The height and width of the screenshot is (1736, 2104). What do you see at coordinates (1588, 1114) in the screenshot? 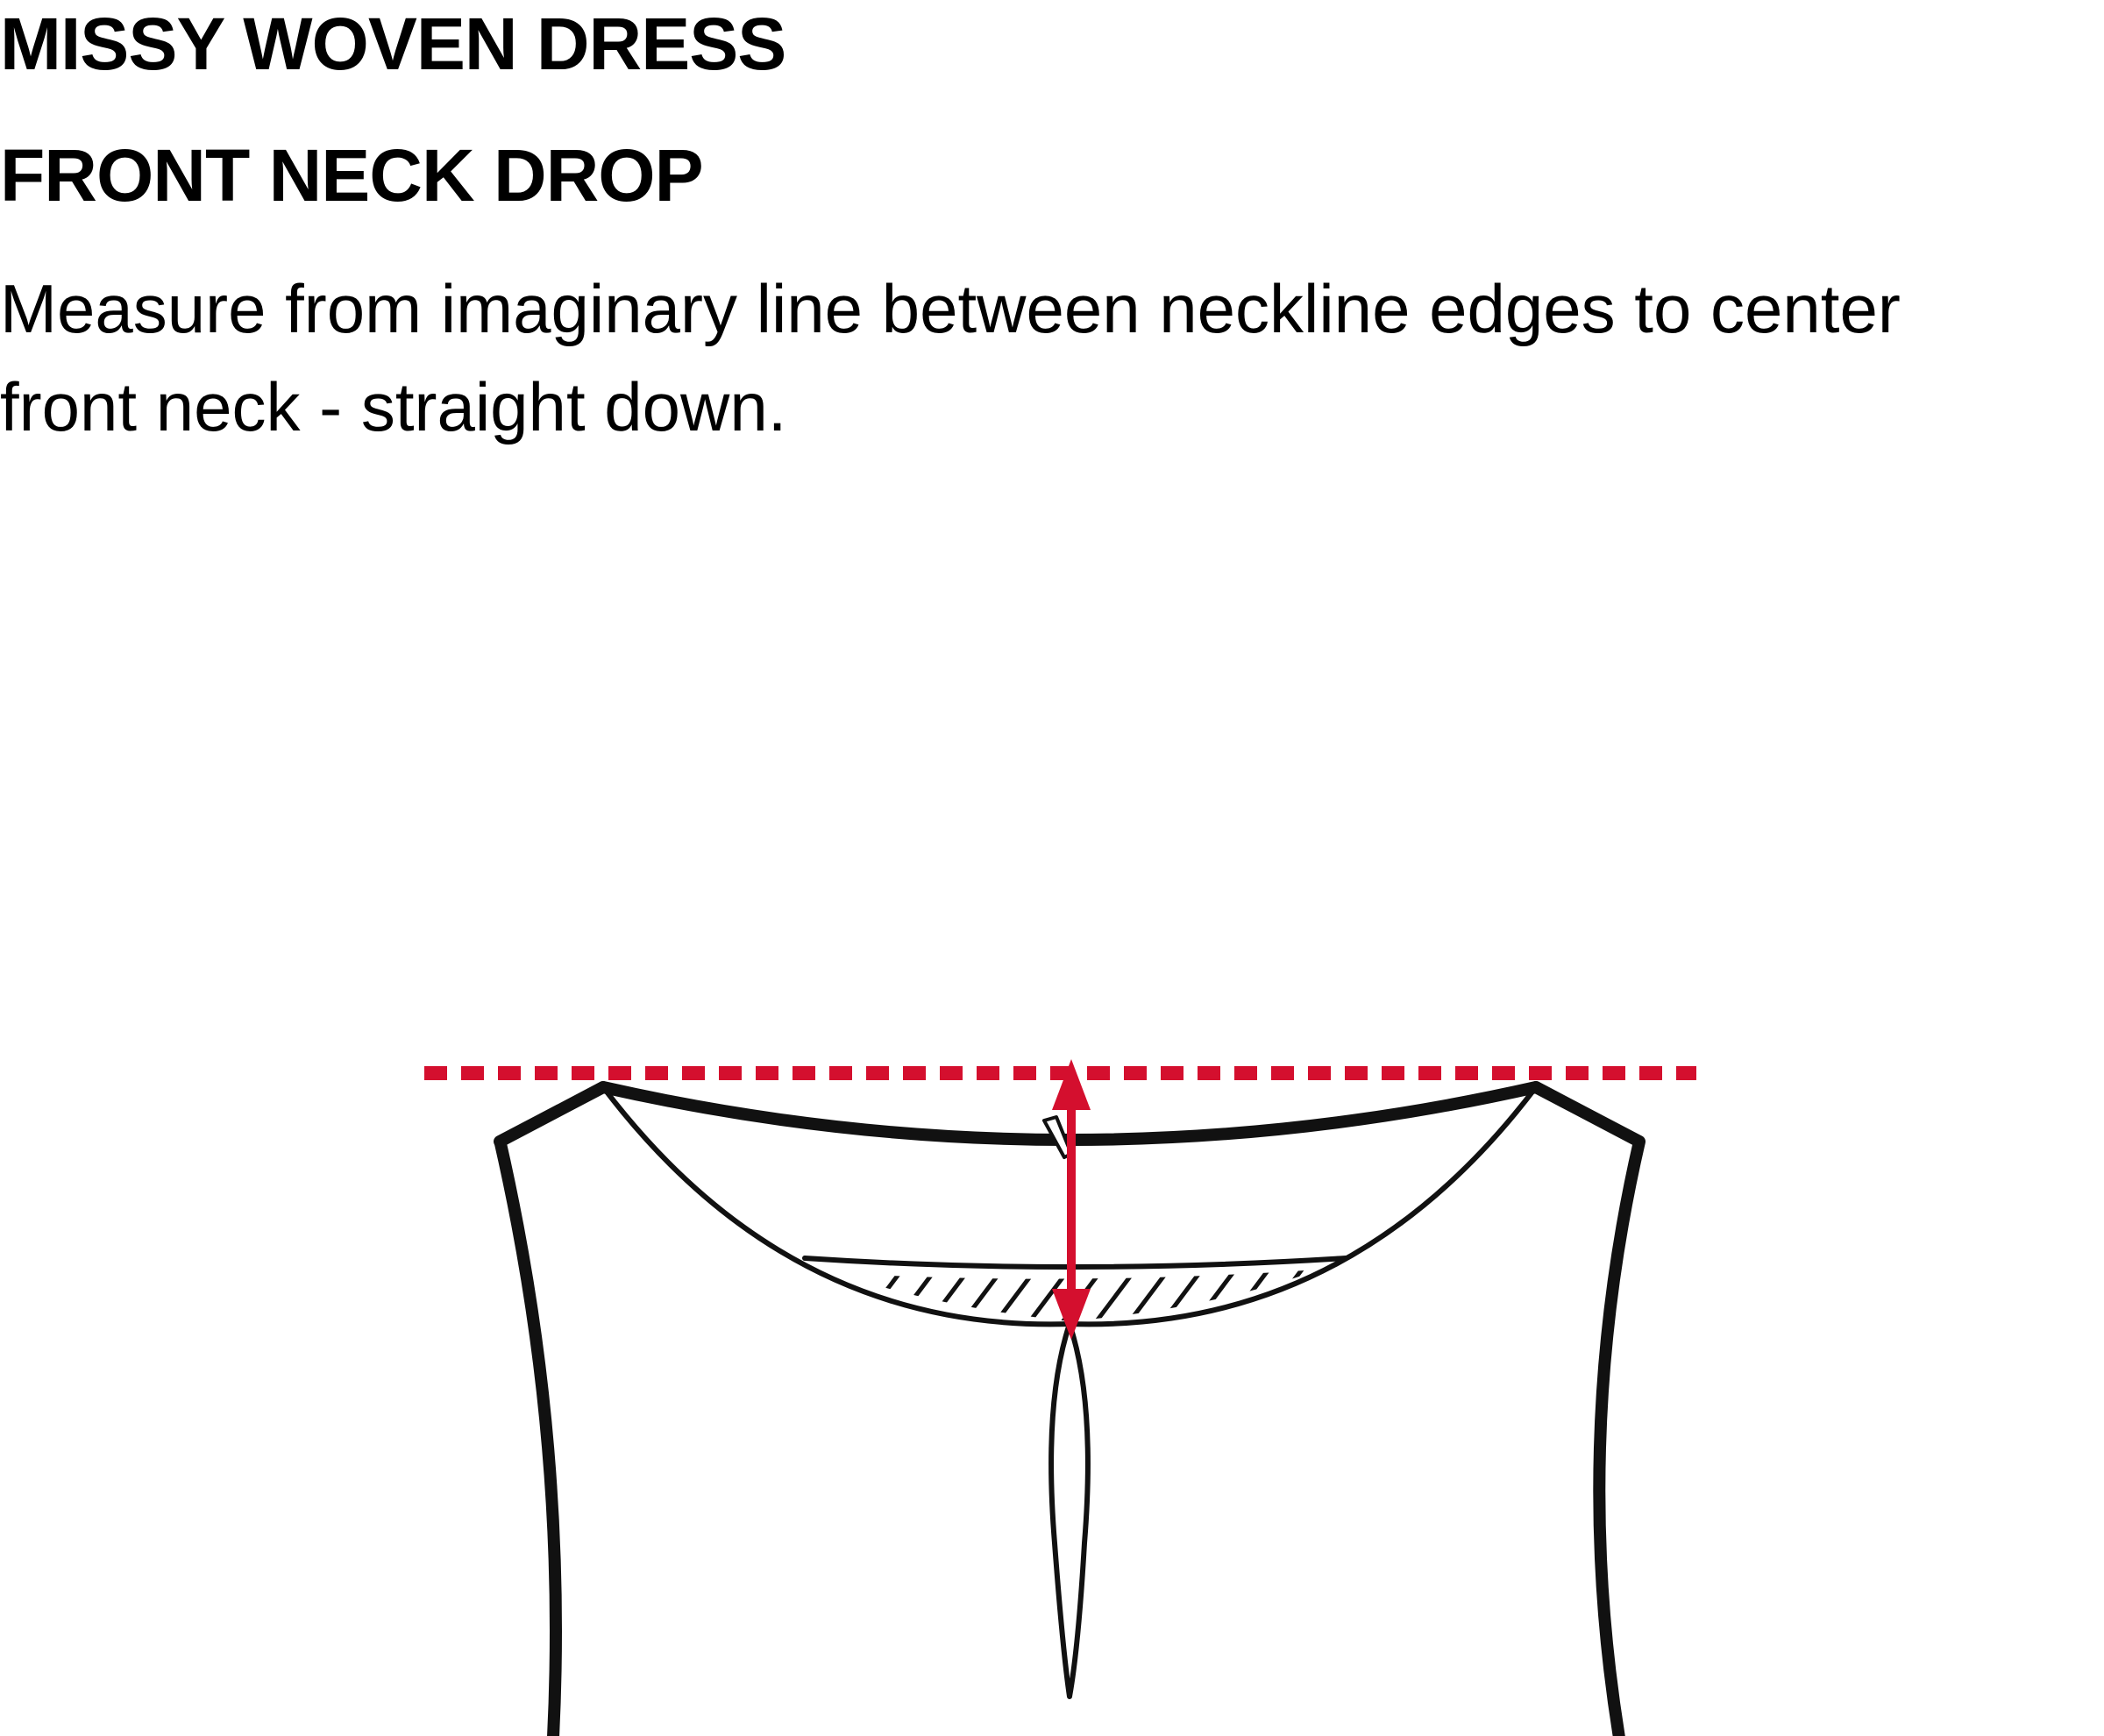
I see `right-shoulder-line` at bounding box center [1588, 1114].